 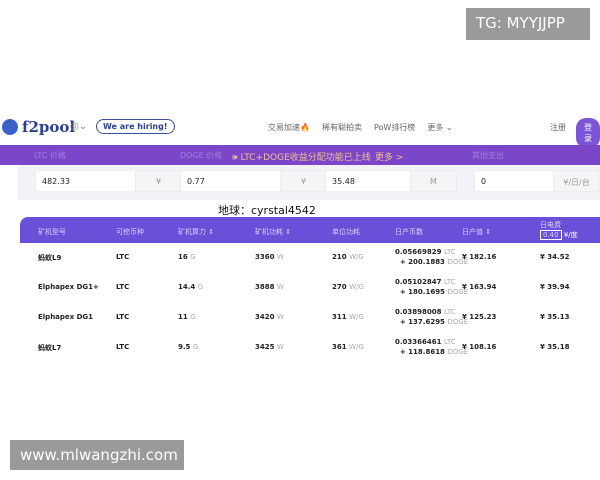 I want to click on fee-label: 日电费, so click(x=550, y=225).